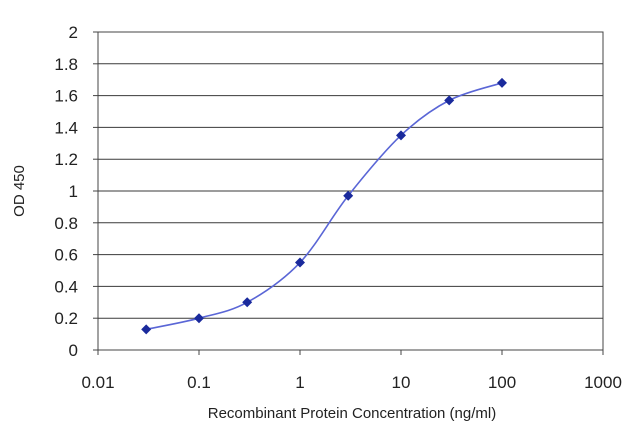  I want to click on y-tick-label: 2, so click(73, 32).